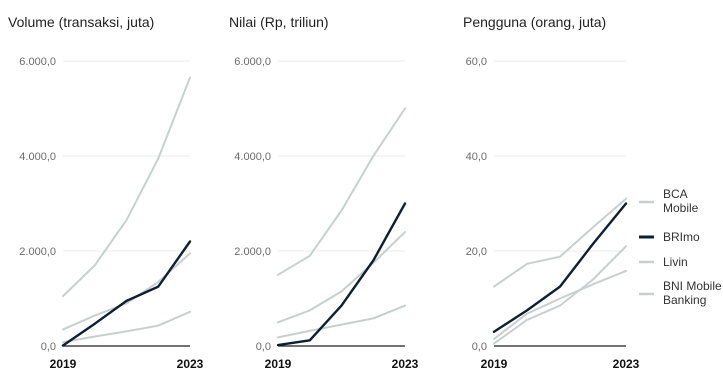  I want to click on nilai-series-livin-line, so click(341, 277).